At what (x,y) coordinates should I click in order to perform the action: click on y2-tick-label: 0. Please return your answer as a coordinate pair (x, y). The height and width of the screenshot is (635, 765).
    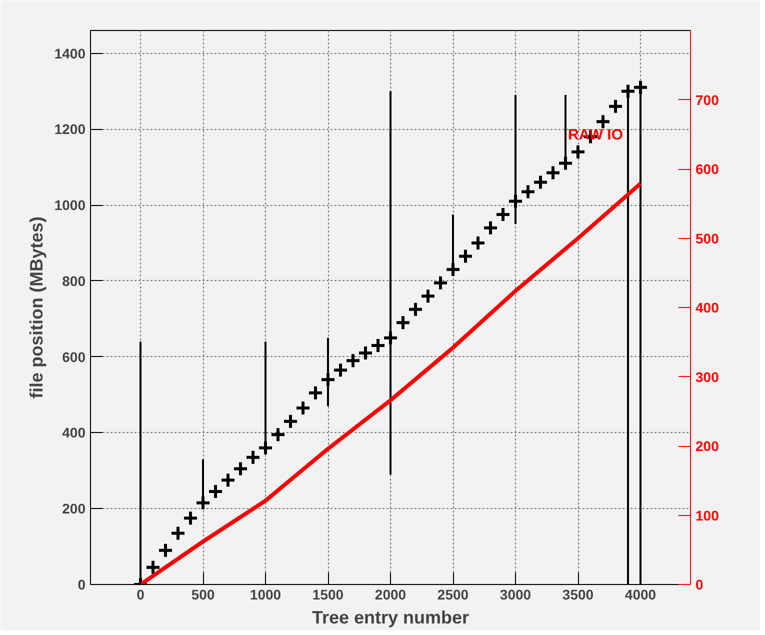
    Looking at the image, I should click on (700, 584).